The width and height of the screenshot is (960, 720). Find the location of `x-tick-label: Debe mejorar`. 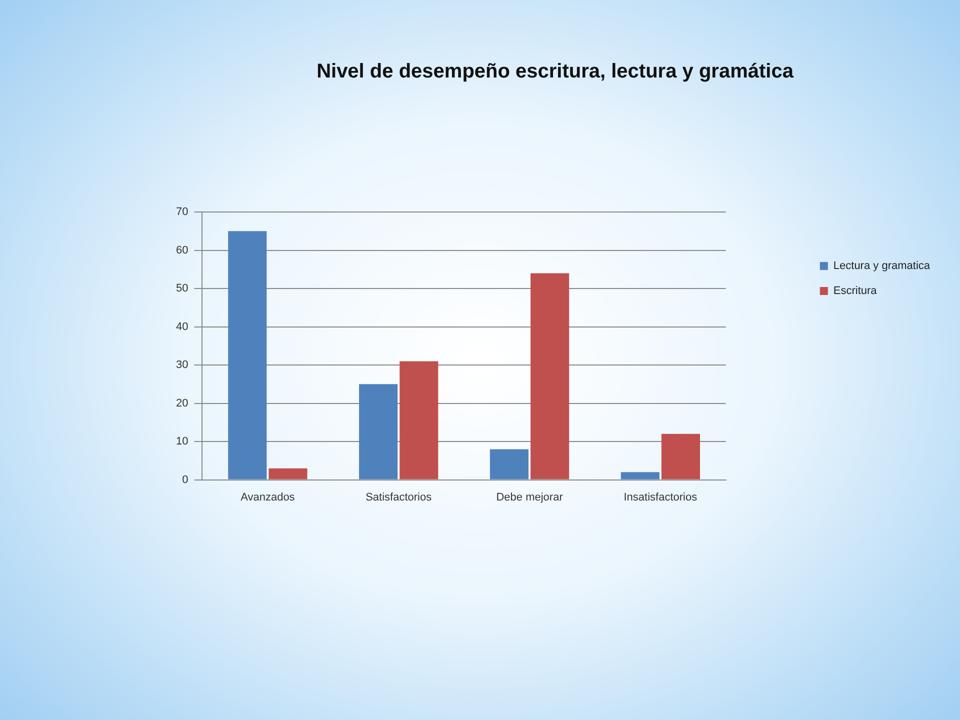

x-tick-label: Debe mejorar is located at coordinates (530, 497).